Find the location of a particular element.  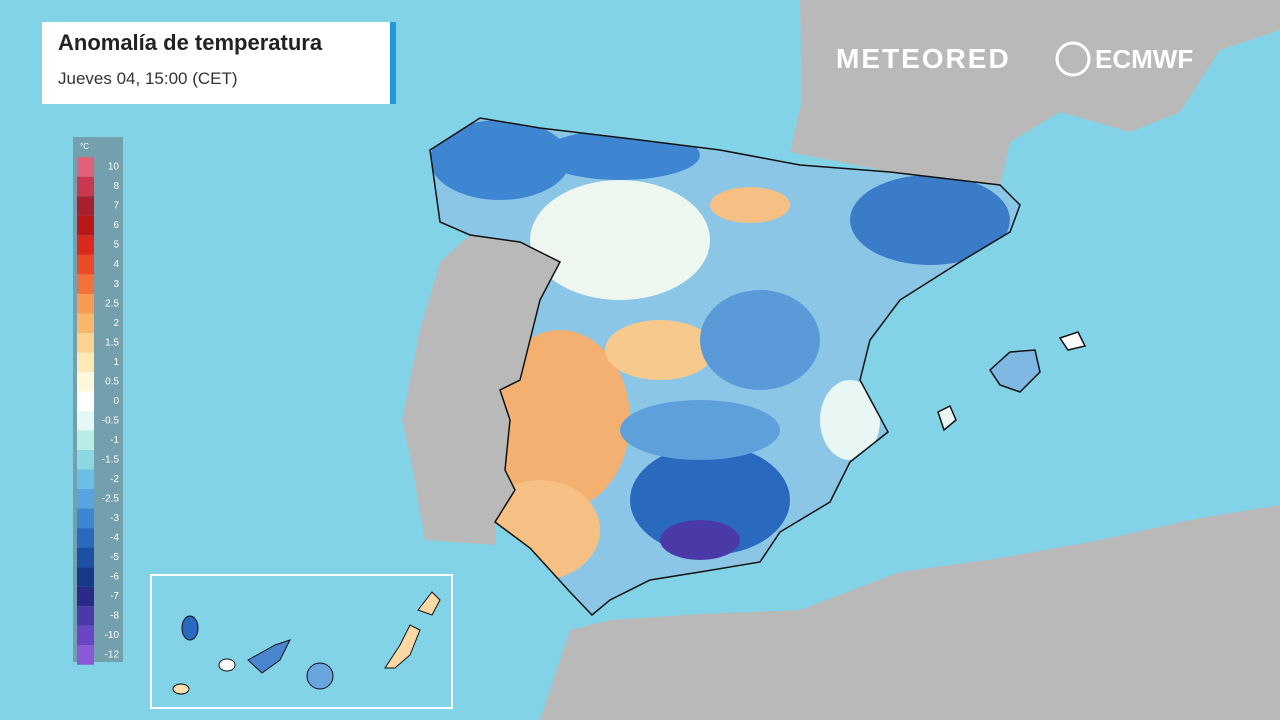

logo-meteored: METEORED is located at coordinates (923, 58).